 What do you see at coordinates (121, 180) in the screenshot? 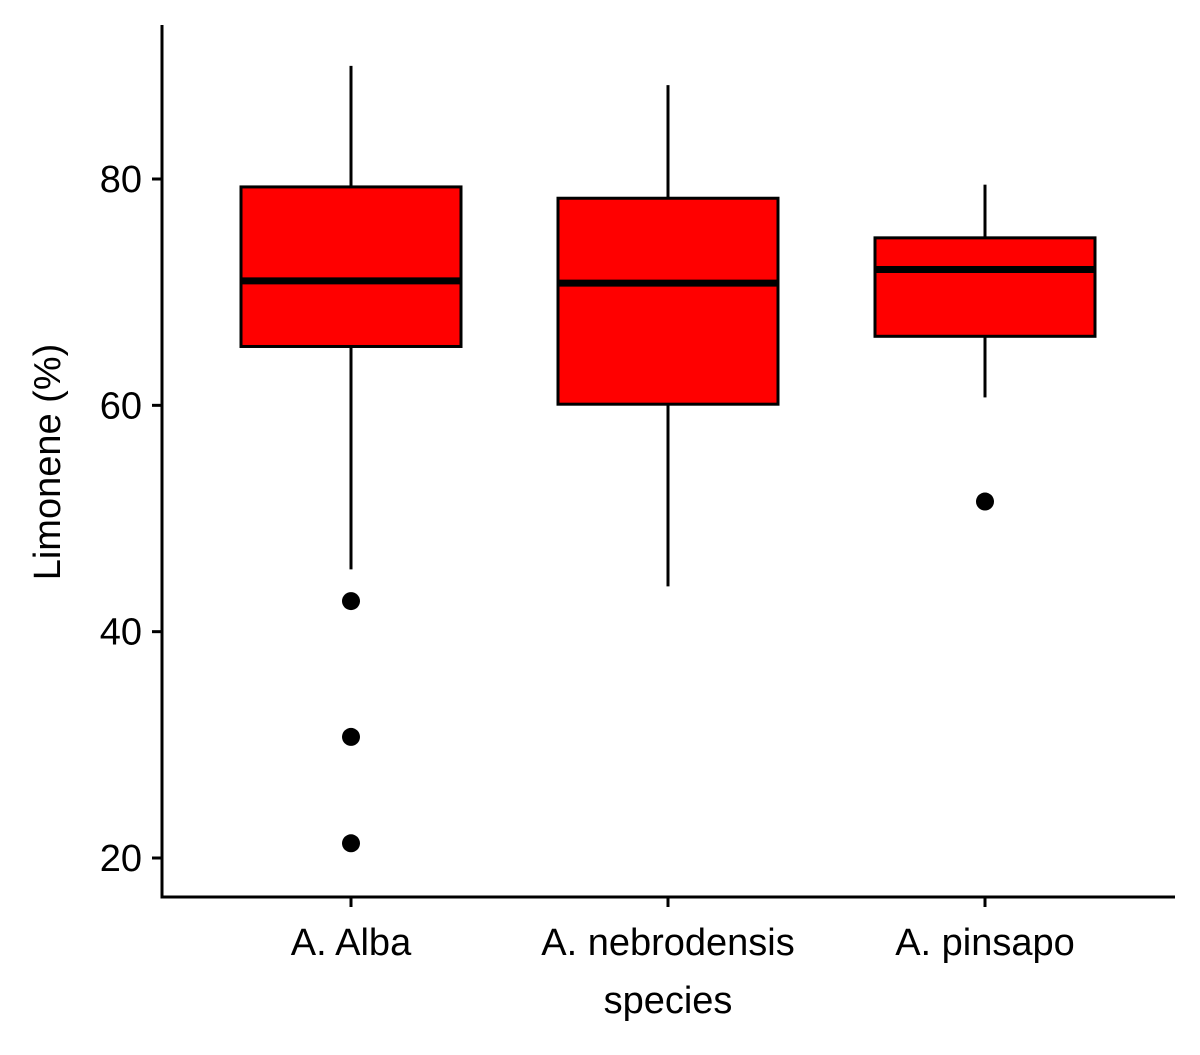
I see `y-tick-label: 80` at bounding box center [121, 180].